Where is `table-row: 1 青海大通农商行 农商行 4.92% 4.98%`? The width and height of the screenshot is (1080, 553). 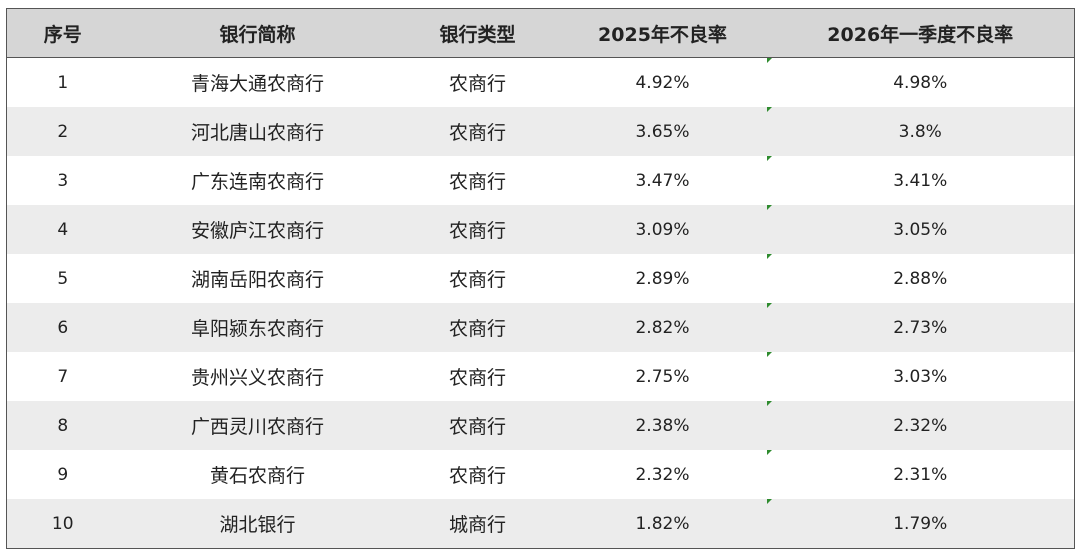 table-row: 1 青海大通农商行 农商行 4.92% 4.98% is located at coordinates (541, 82).